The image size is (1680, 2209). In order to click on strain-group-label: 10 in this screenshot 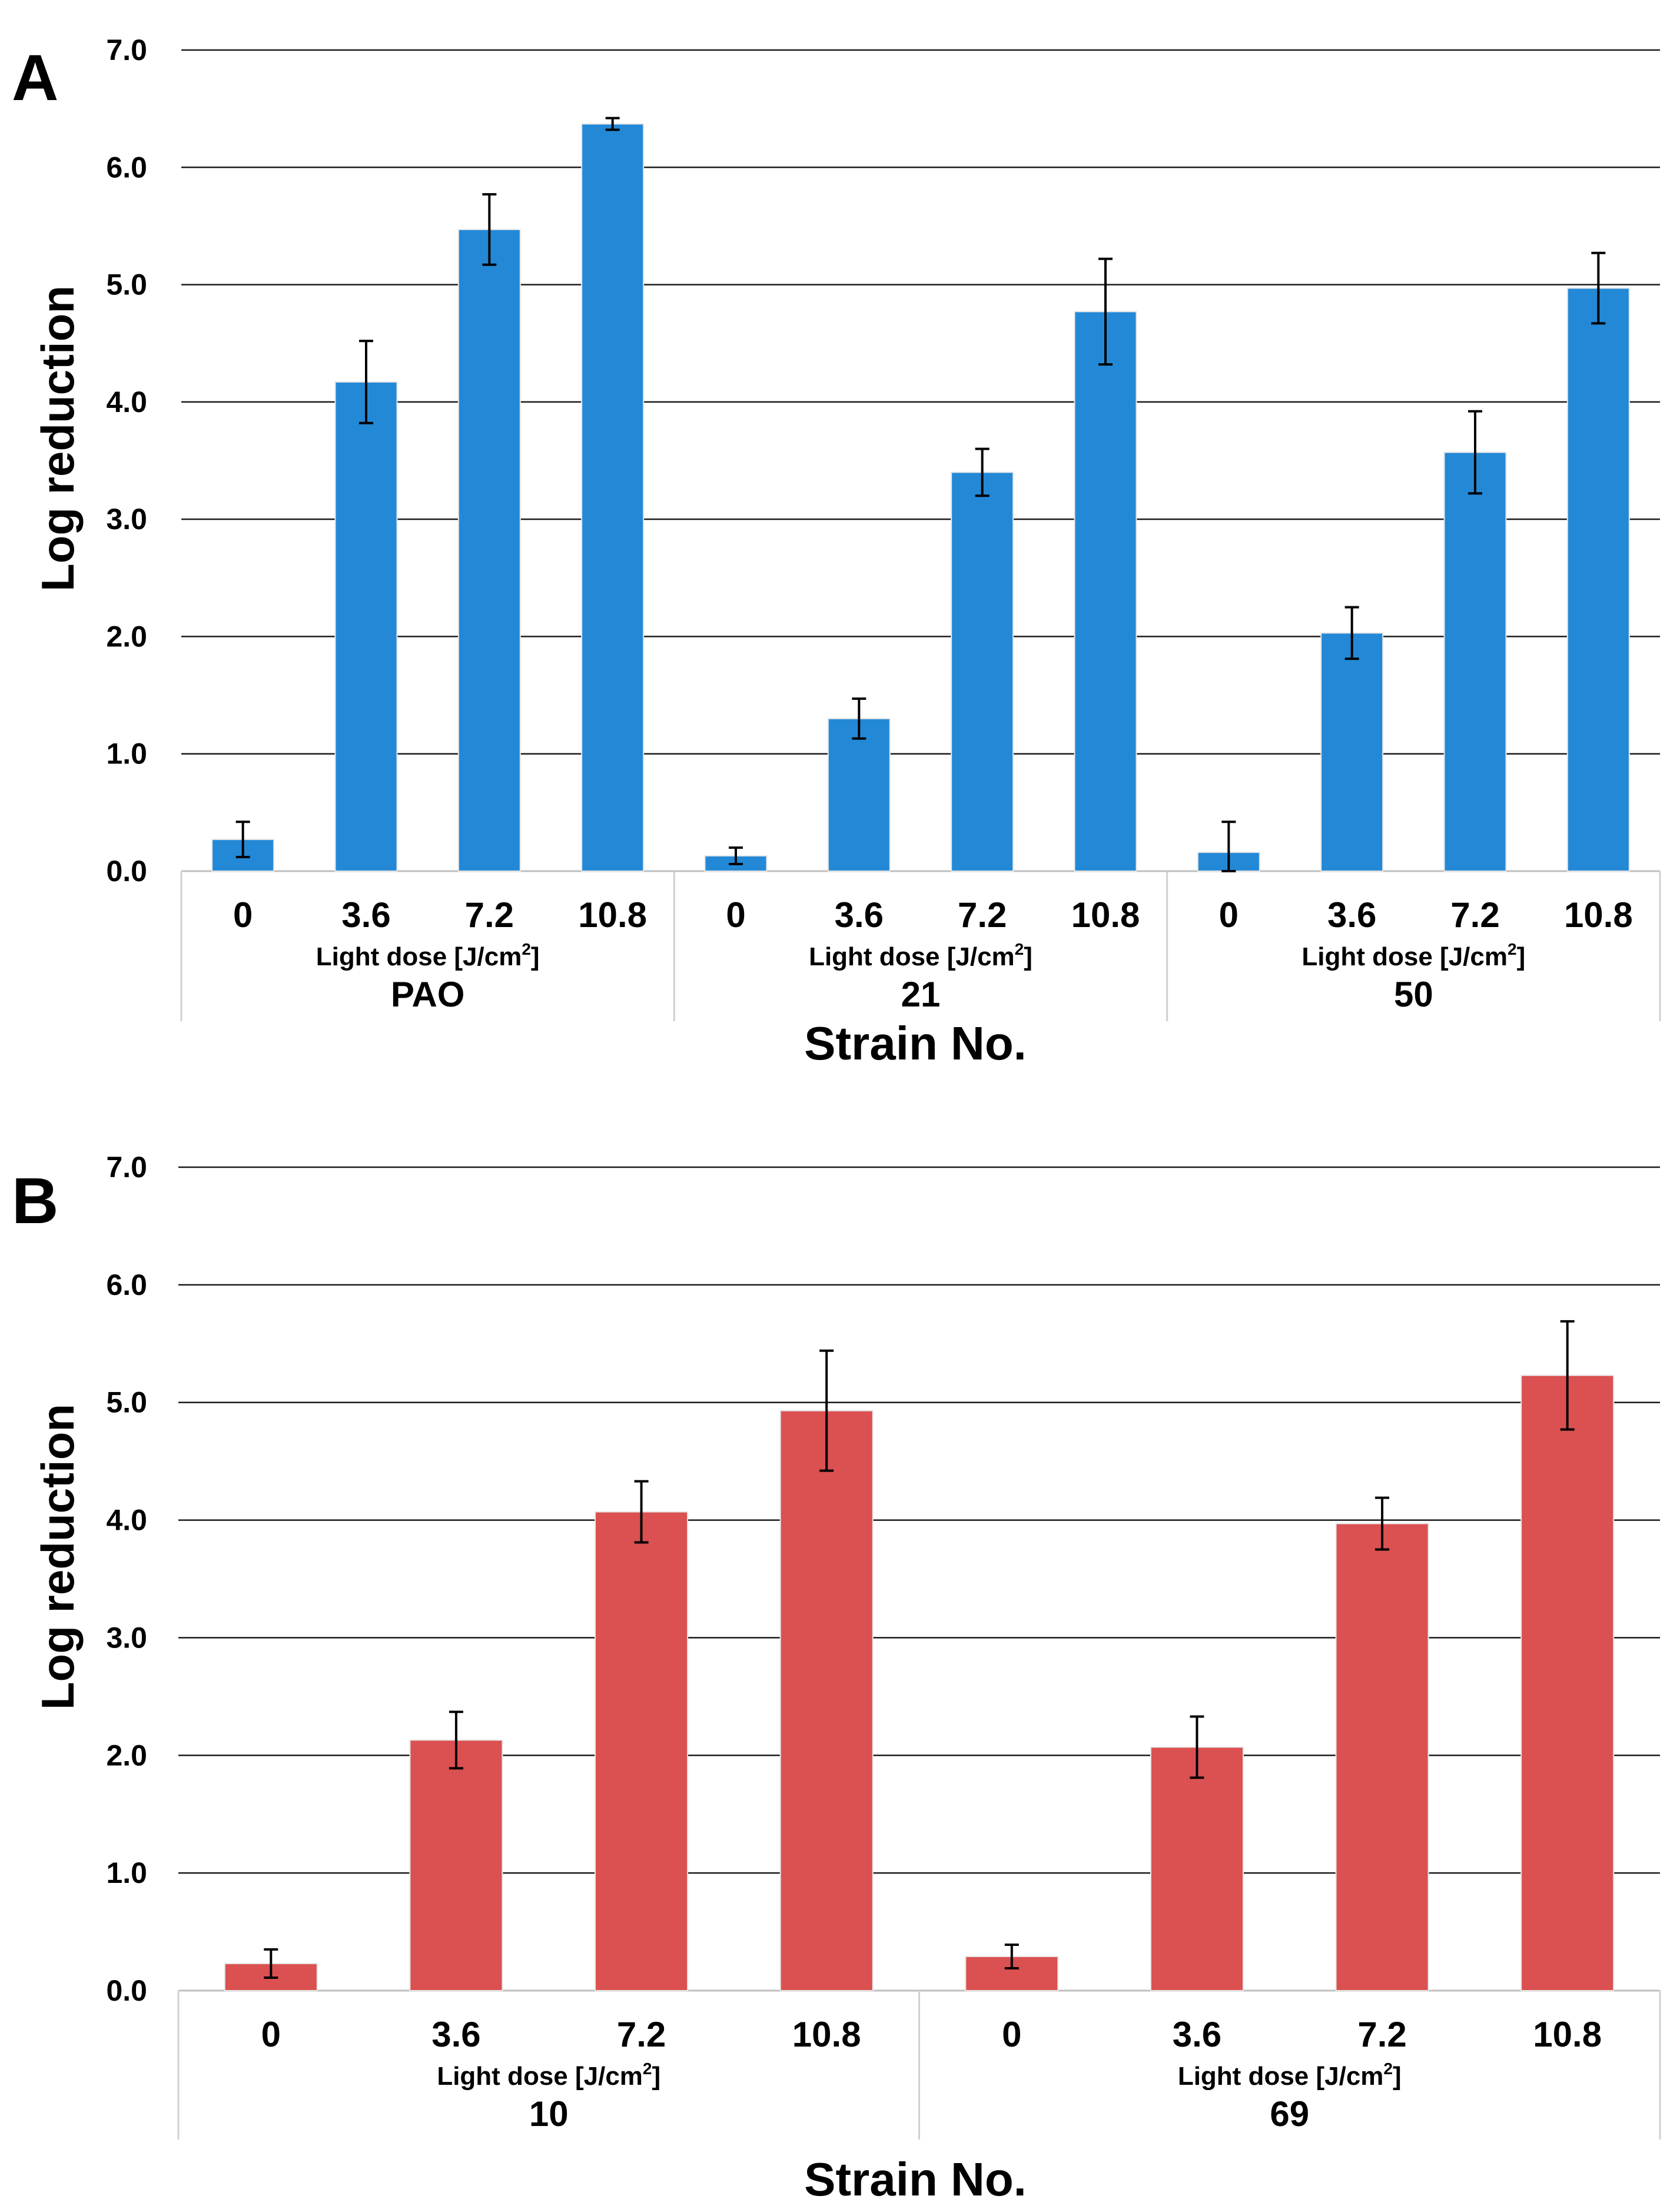, I will do `click(549, 2114)`.